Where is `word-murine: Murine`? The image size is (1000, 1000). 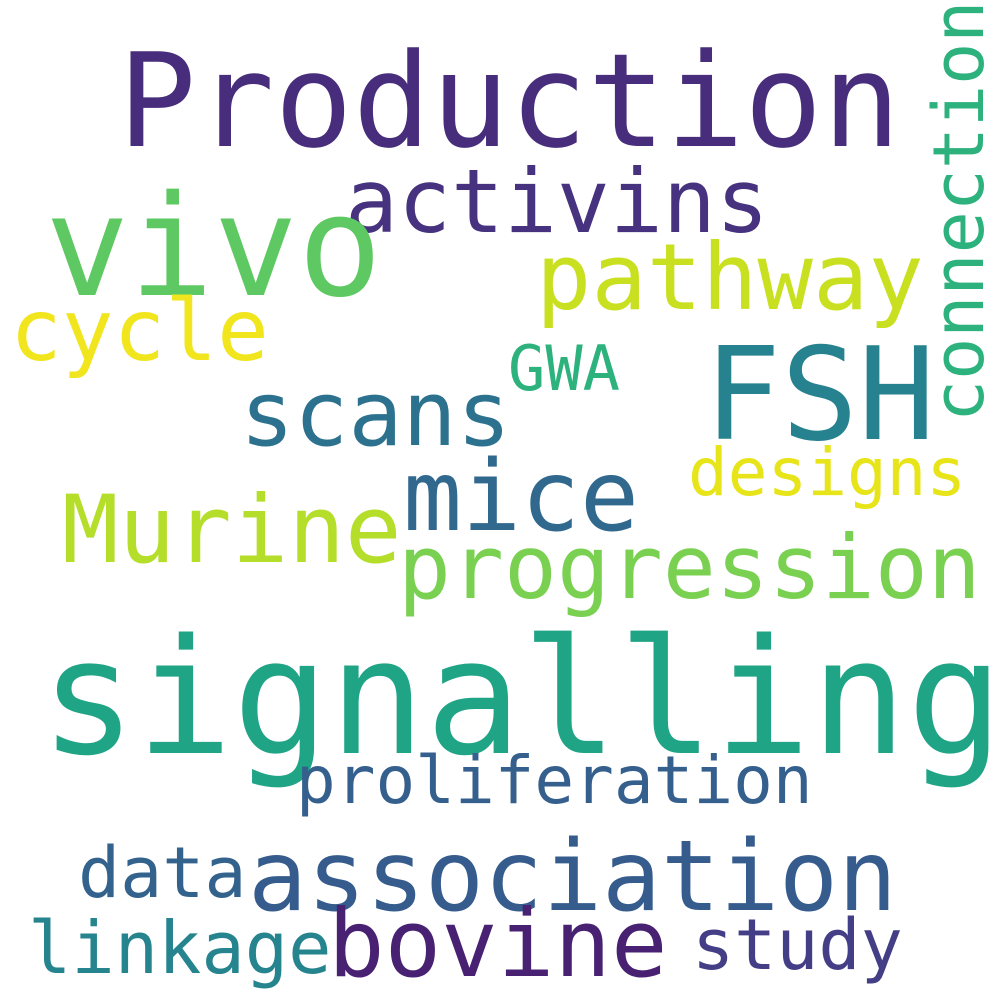
word-murine: Murine is located at coordinates (232, 530).